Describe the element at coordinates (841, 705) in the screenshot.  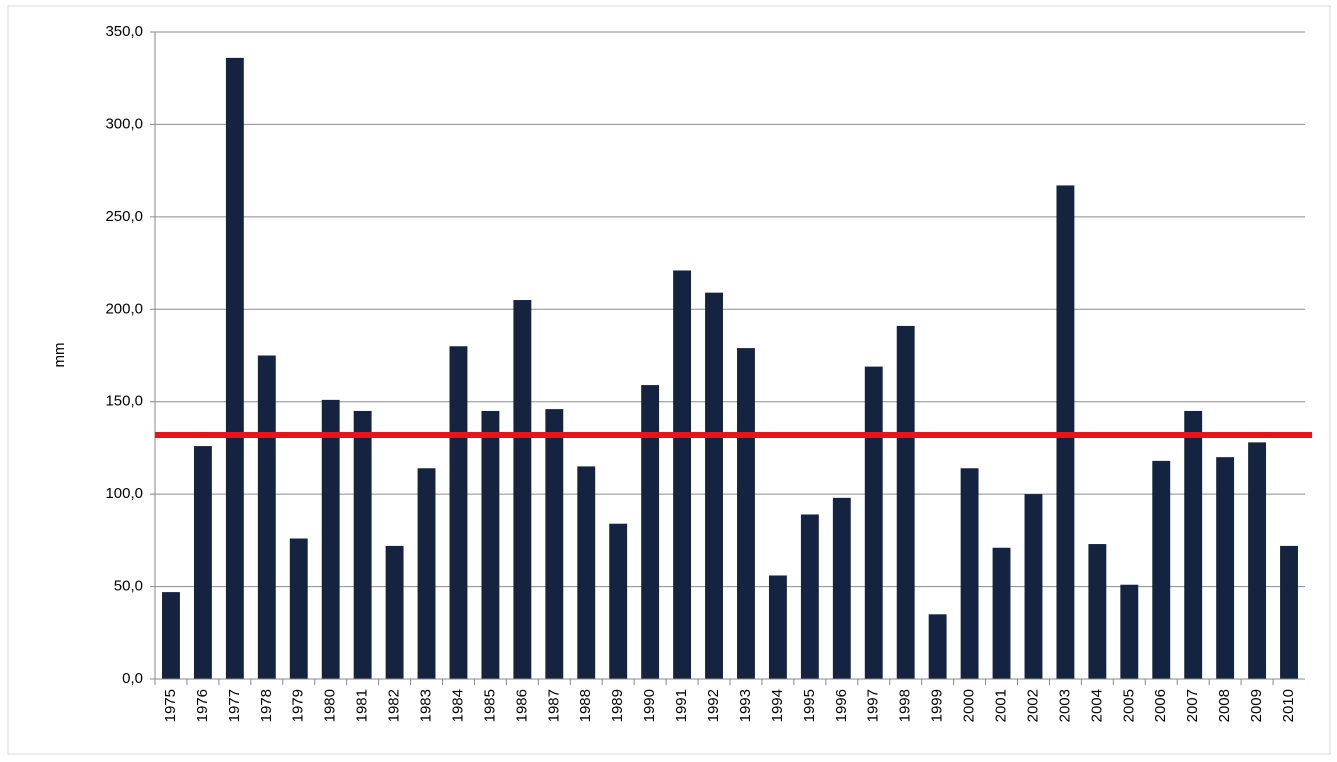
I see `x-tick-label: 1996` at that location.